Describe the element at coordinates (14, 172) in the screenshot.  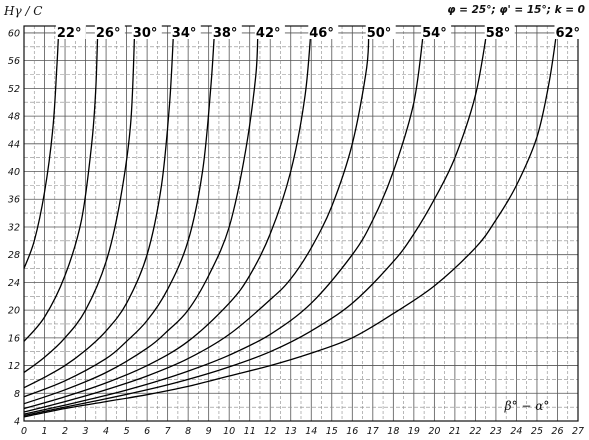
I see `y-tick-label: 40` at that location.